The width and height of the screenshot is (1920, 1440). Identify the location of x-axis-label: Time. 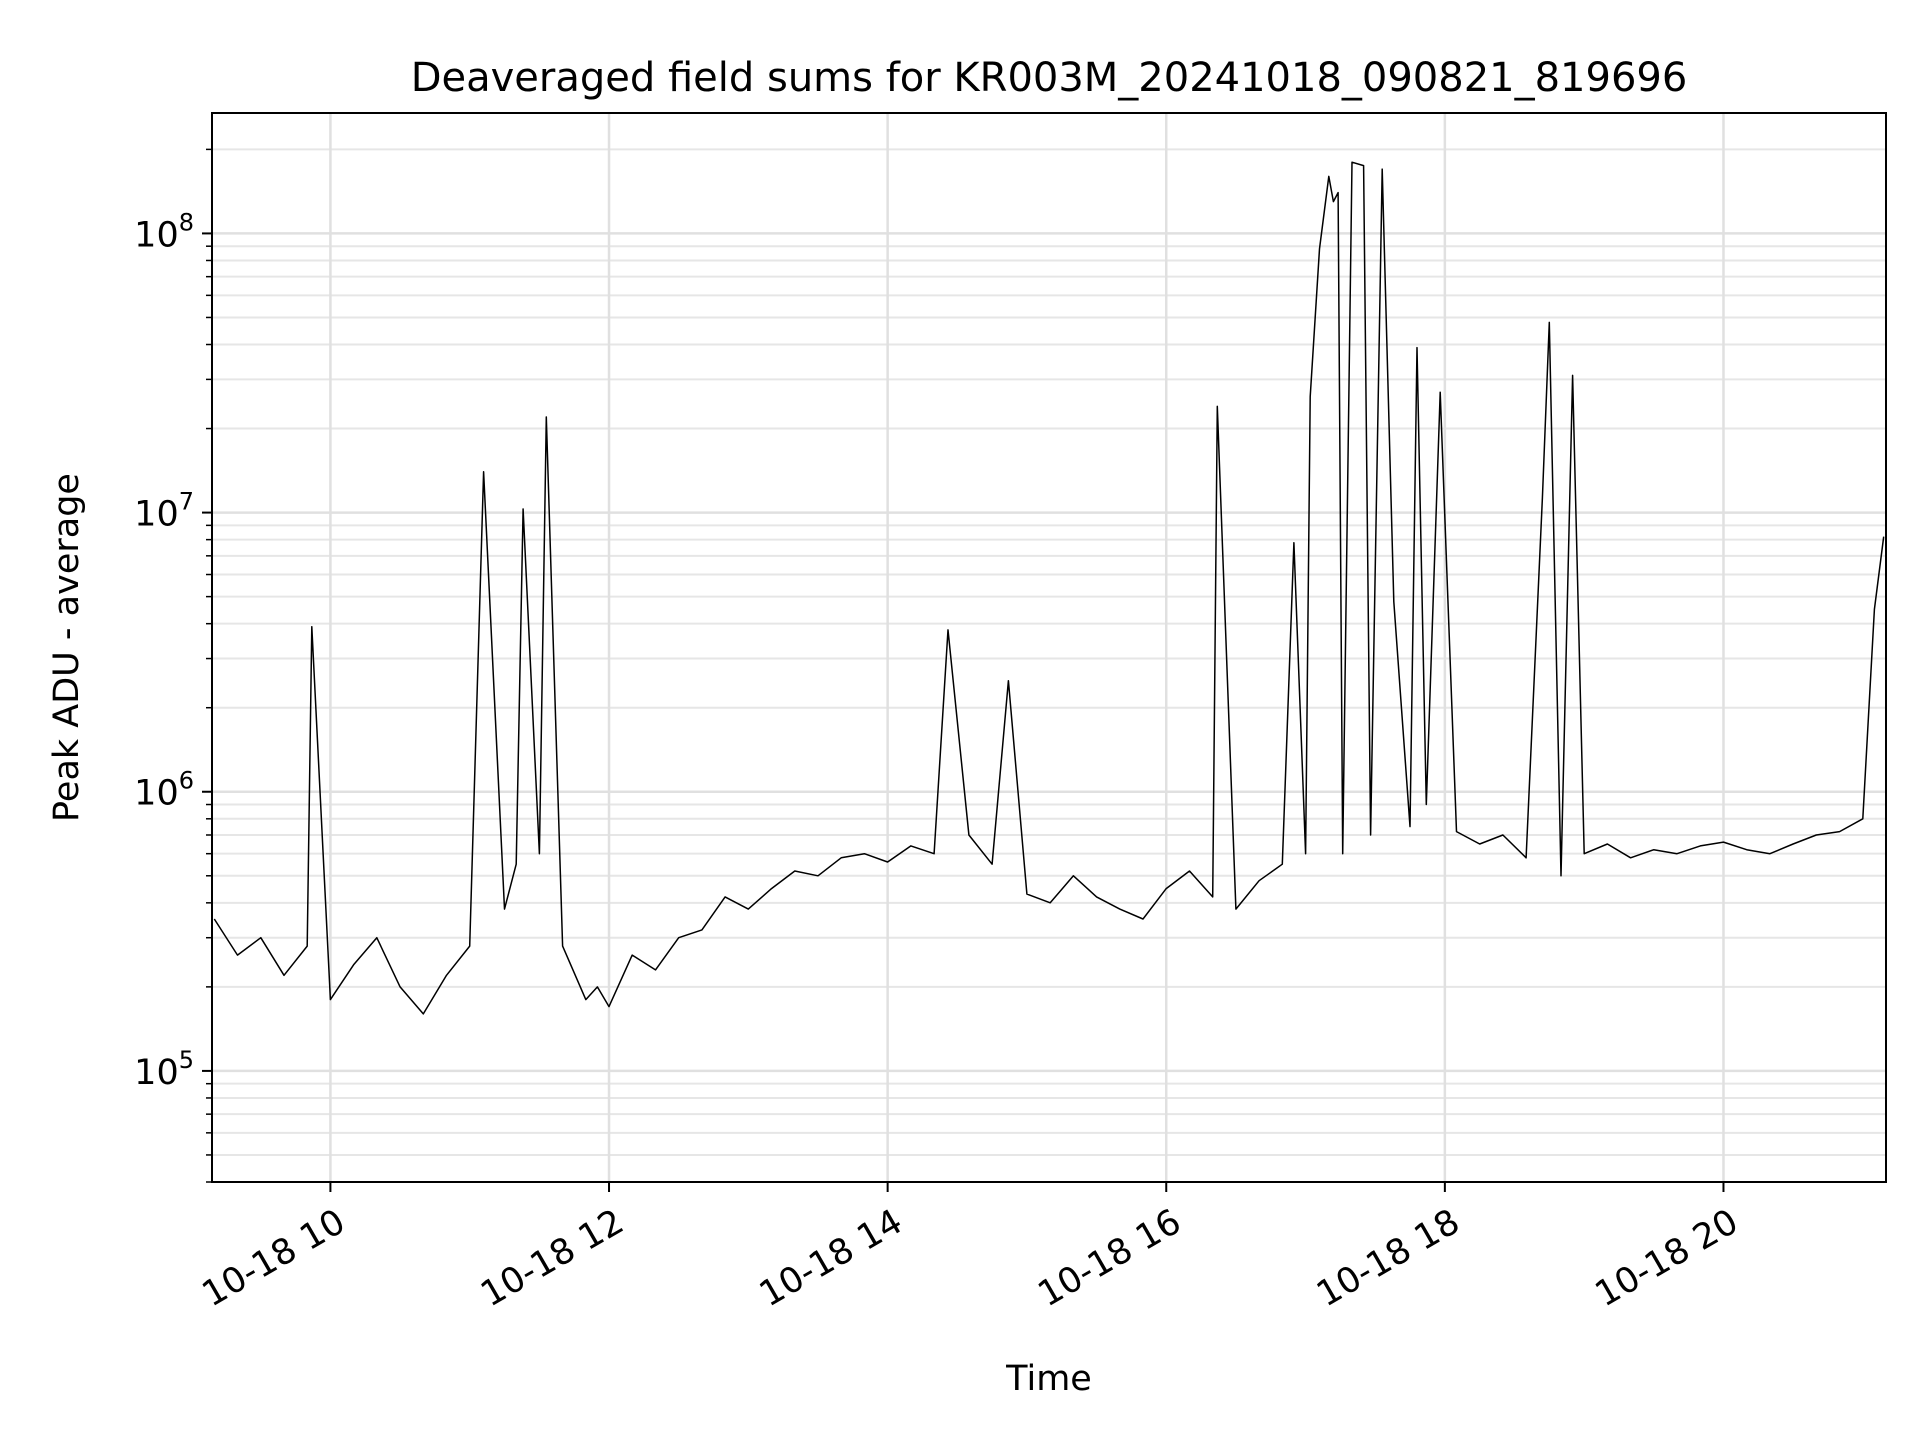
(1048, 1379).